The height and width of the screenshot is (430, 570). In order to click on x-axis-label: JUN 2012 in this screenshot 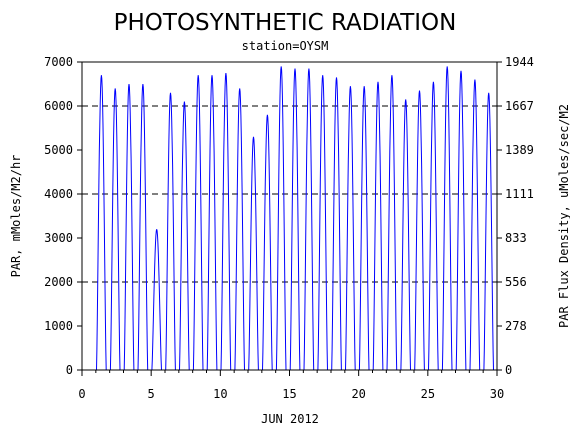, I will do `click(290, 419)`.